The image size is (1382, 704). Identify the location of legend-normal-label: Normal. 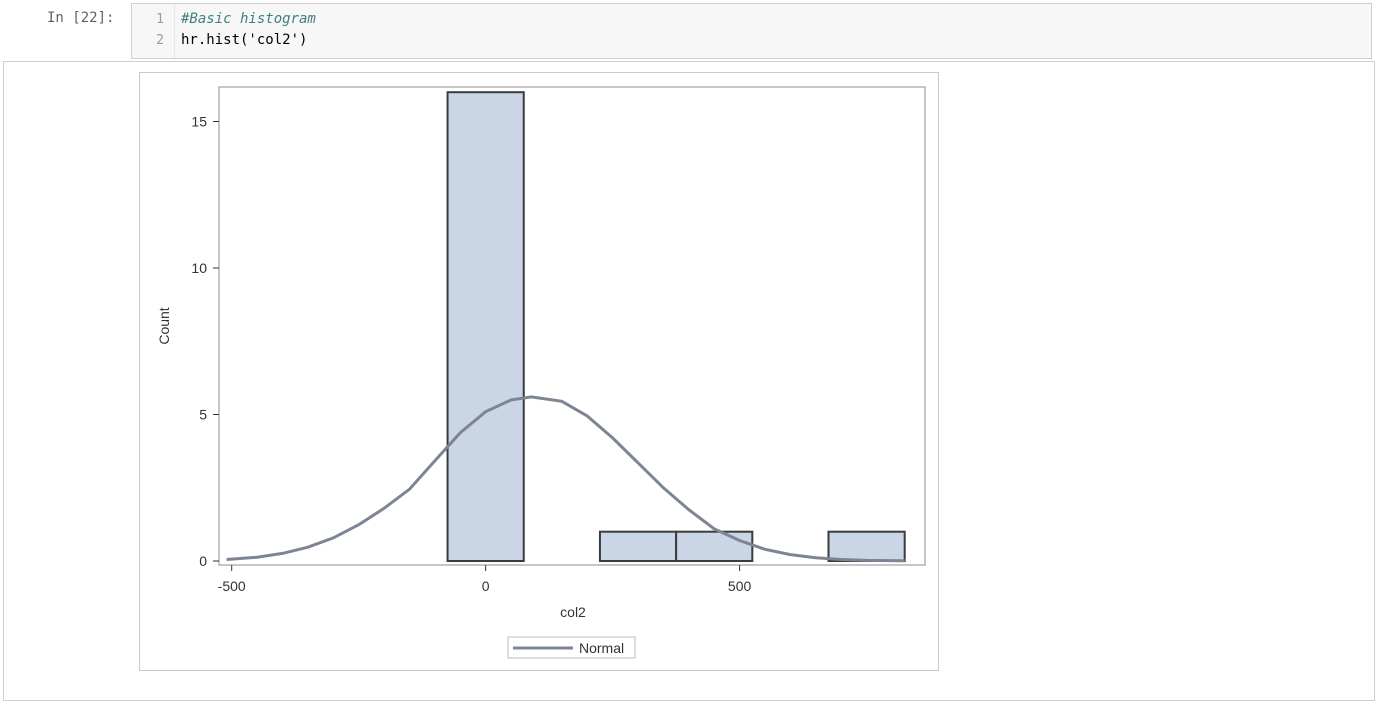
(601, 648).